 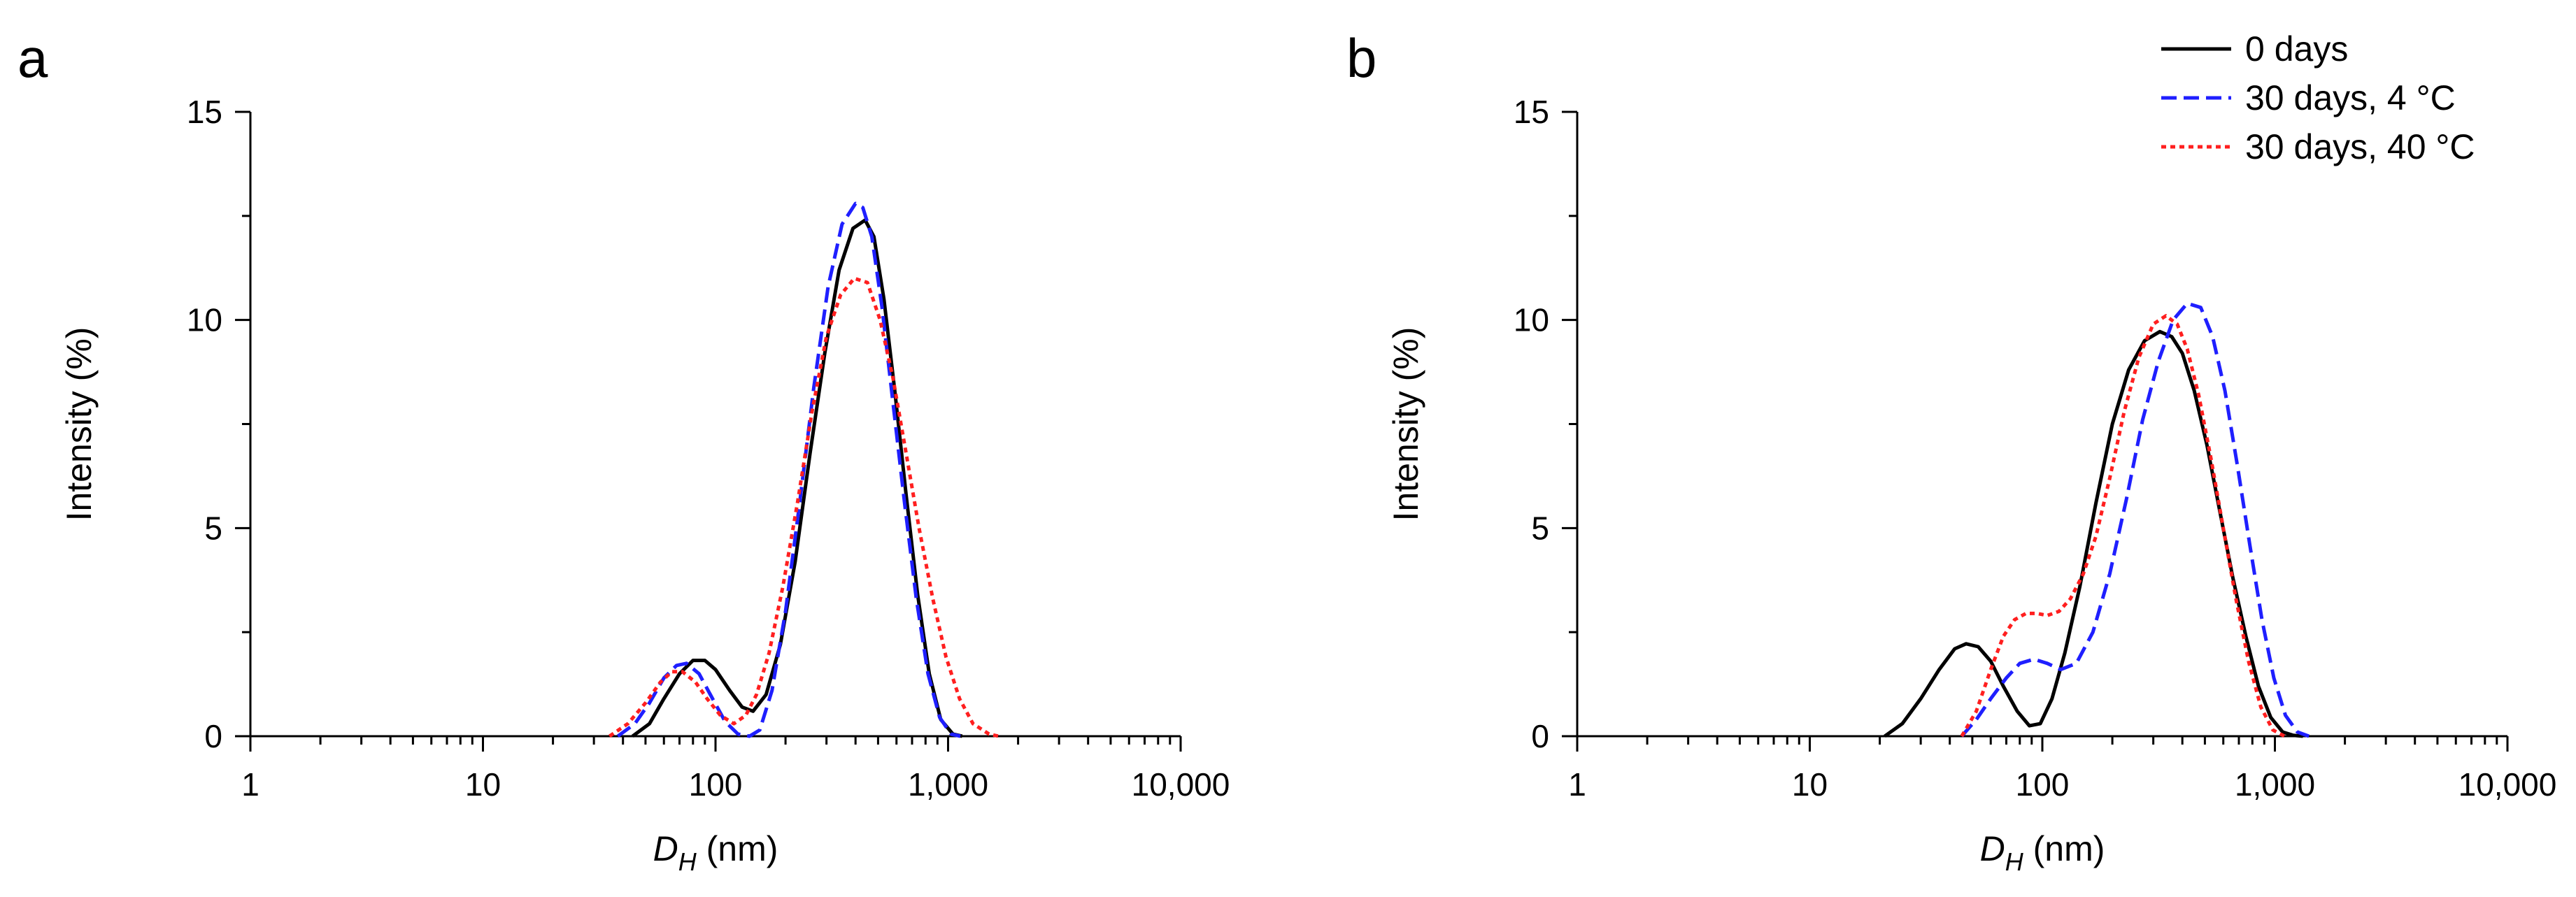 What do you see at coordinates (32, 58) in the screenshot?
I see `panel-letter: a` at bounding box center [32, 58].